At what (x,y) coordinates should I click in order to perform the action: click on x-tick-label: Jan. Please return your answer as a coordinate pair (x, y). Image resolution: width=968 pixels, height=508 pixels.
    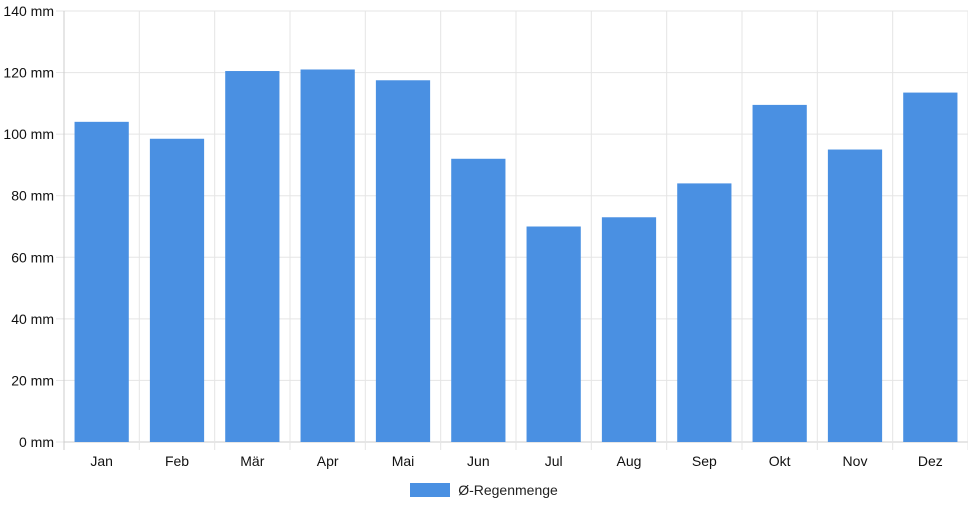
    Looking at the image, I should click on (101, 461).